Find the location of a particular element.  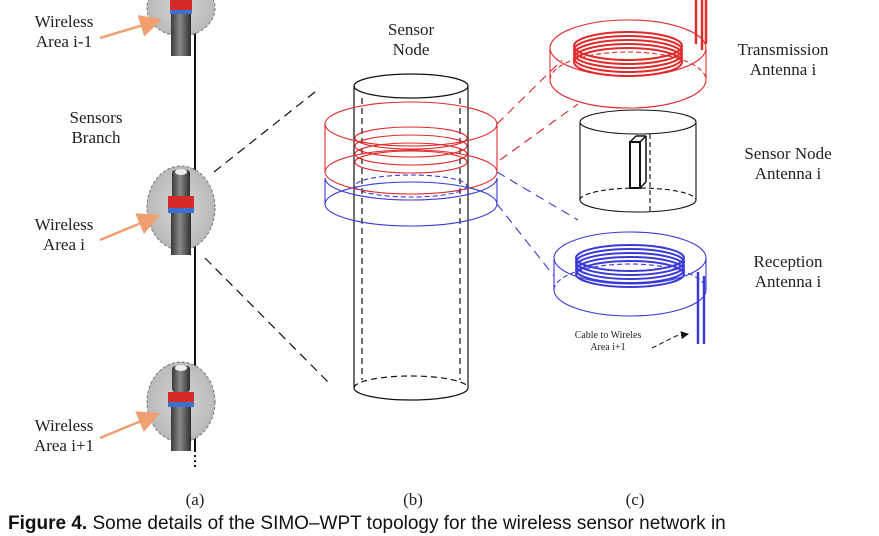

sensor-node-middle is located at coordinates (181, 210).